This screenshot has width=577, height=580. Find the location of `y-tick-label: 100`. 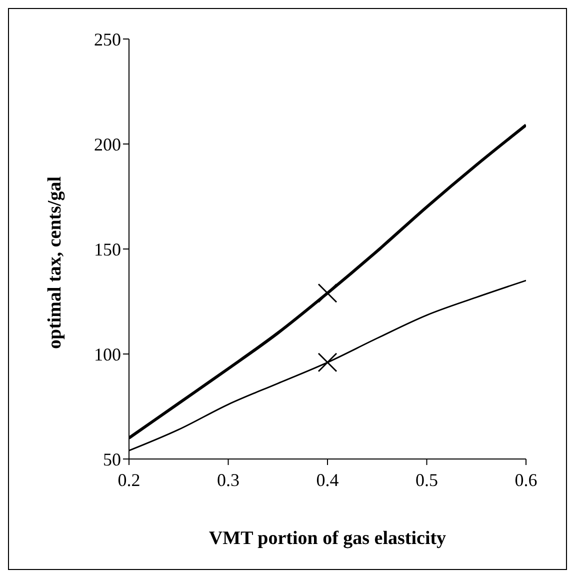

y-tick-label: 100 is located at coordinates (107, 354).